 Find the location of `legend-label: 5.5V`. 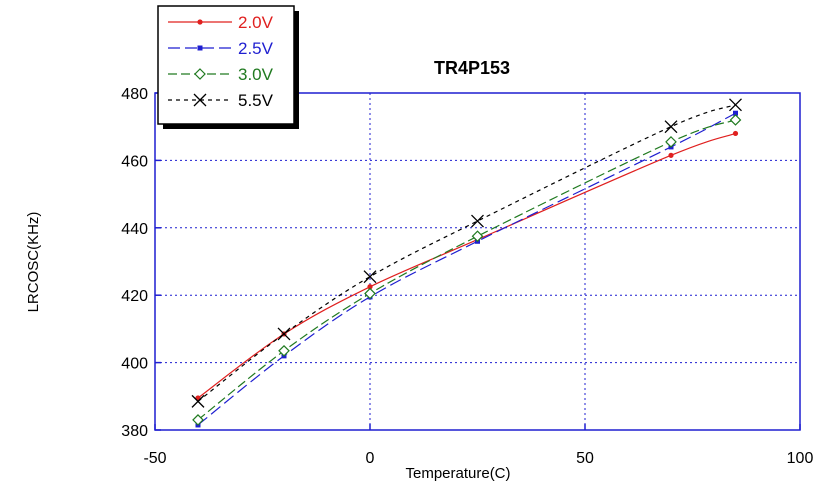

legend-label: 5.5V is located at coordinates (256, 100).